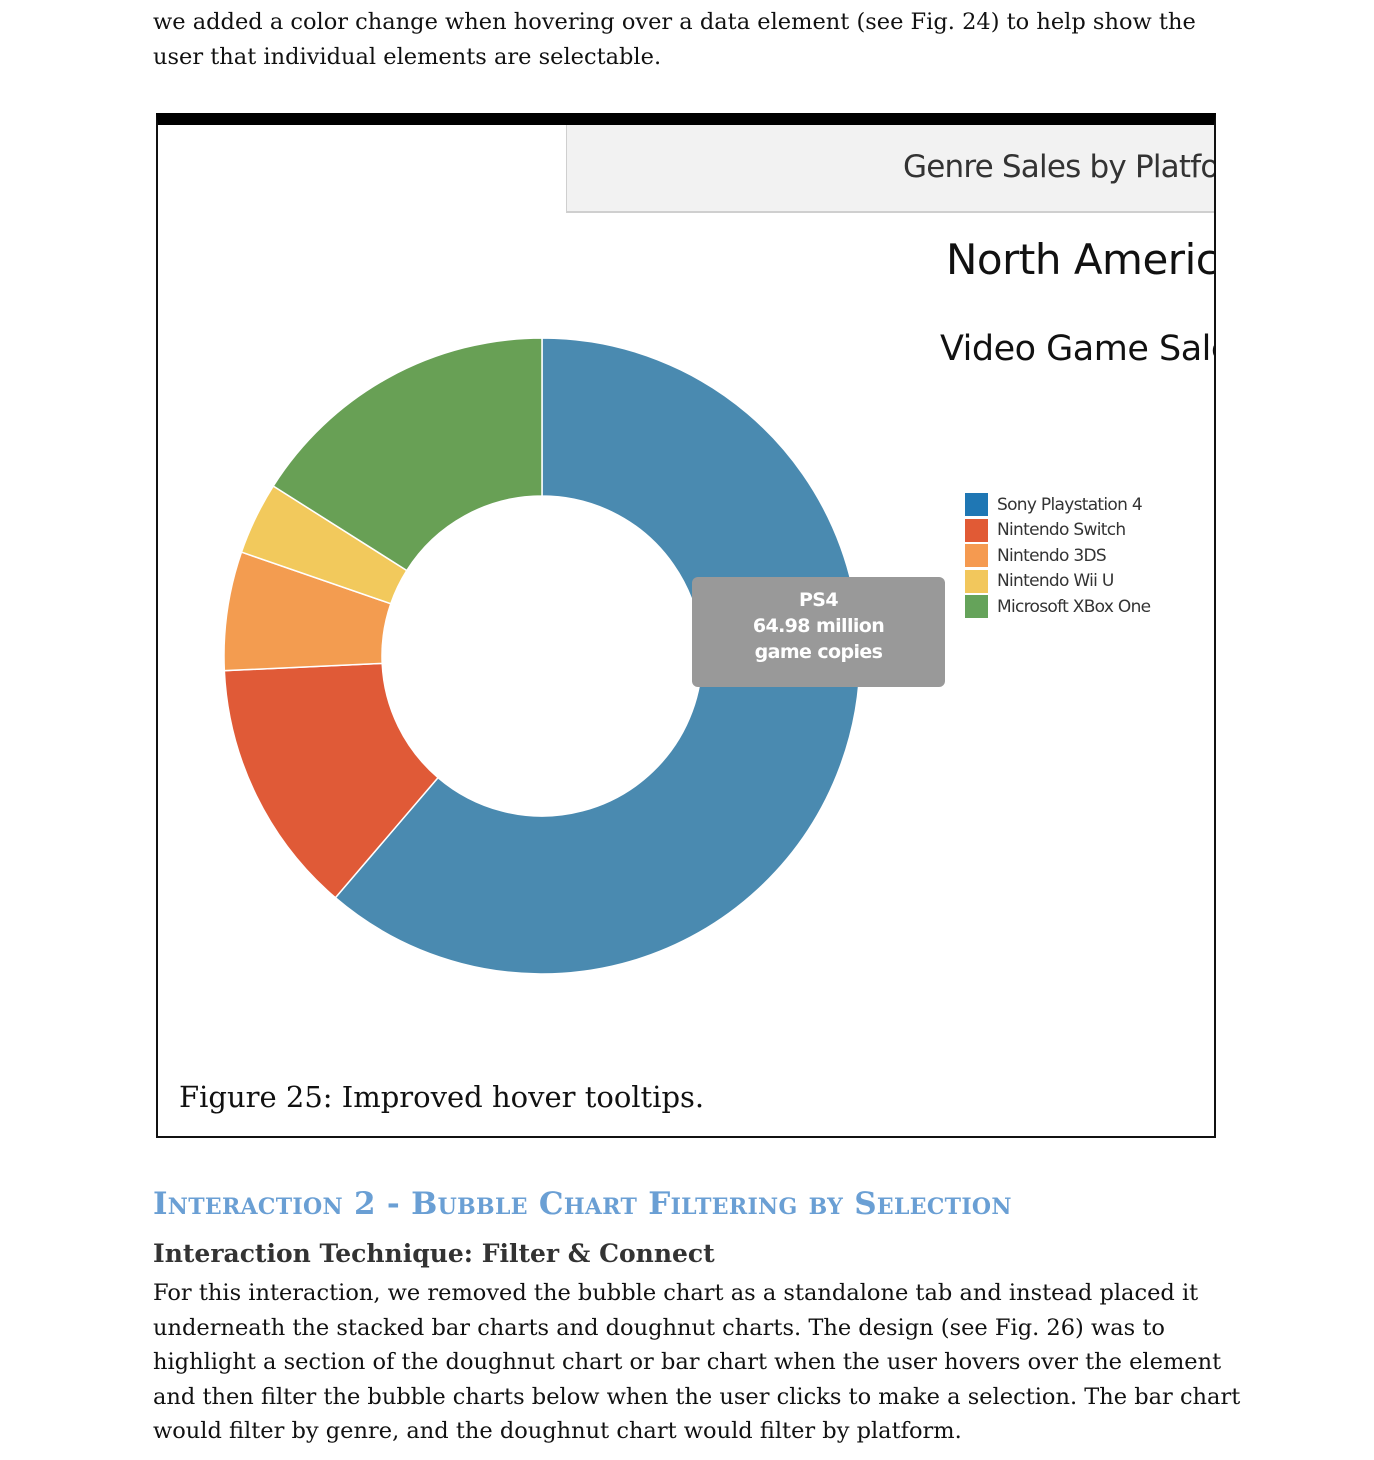  What do you see at coordinates (1077, 349) in the screenshot?
I see `chart-subtitle: Video Game Sales` at bounding box center [1077, 349].